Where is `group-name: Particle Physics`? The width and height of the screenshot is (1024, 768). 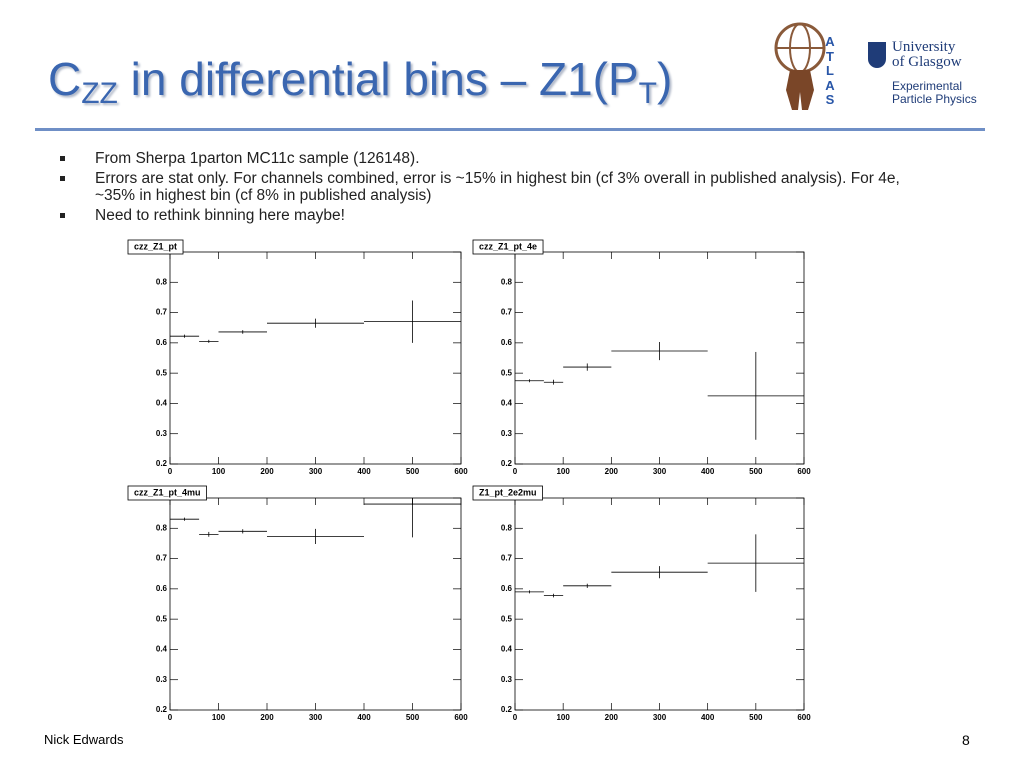
group-name: Particle Physics is located at coordinates (934, 99).